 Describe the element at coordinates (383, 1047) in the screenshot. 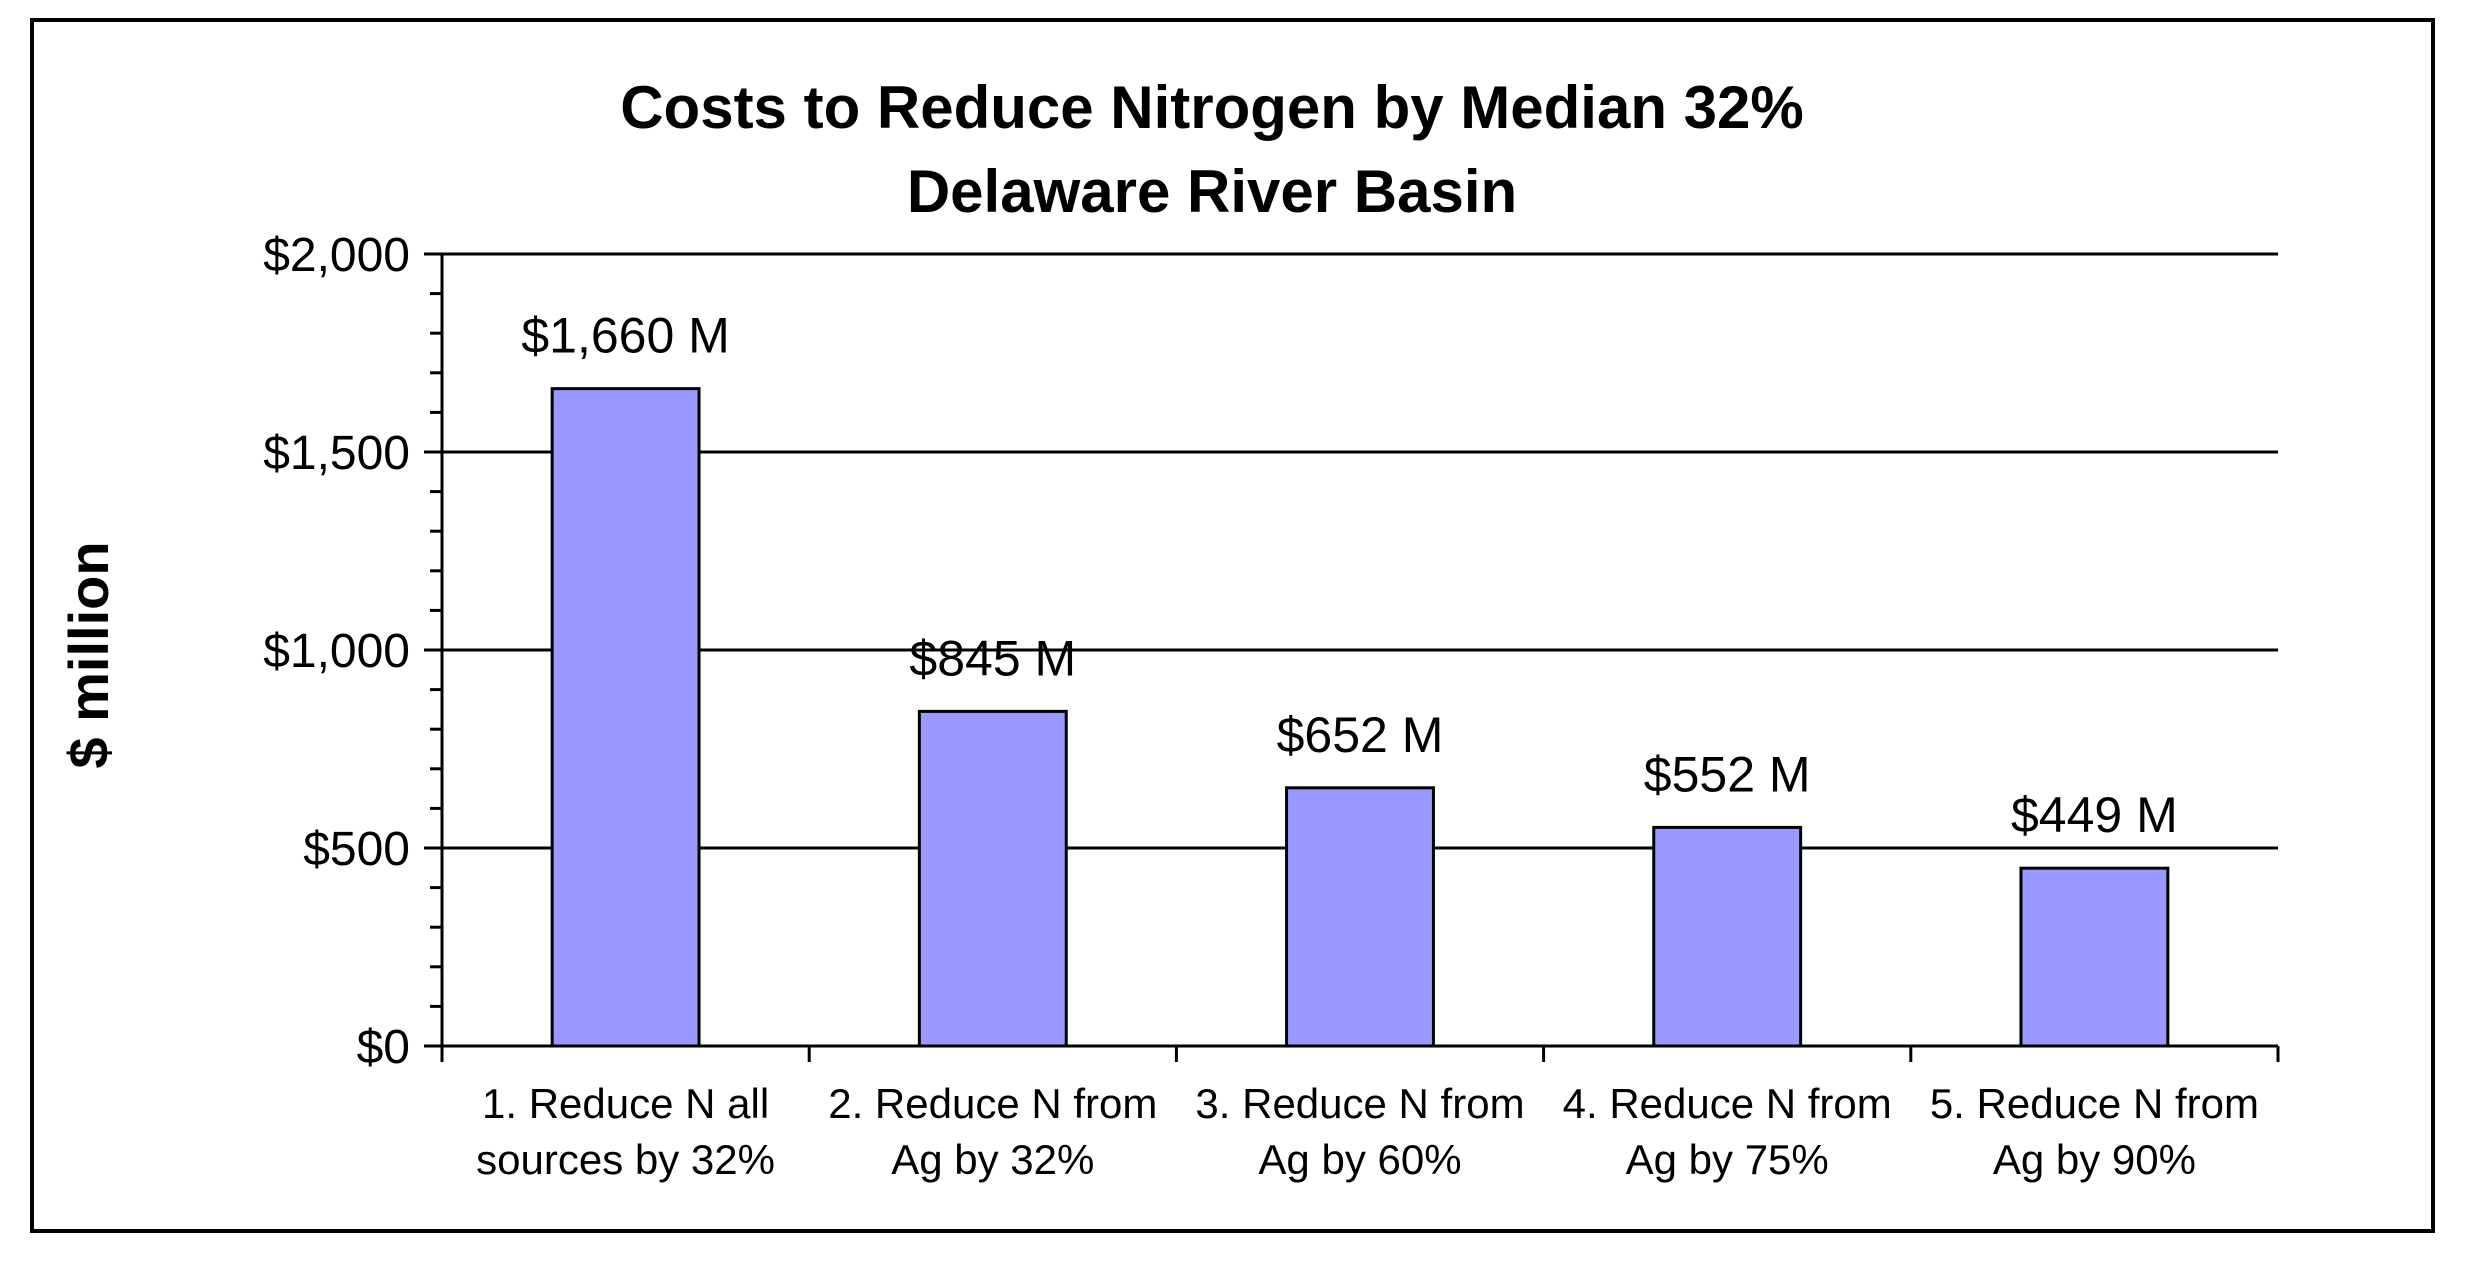

I see `y-tick-label: $0` at that location.